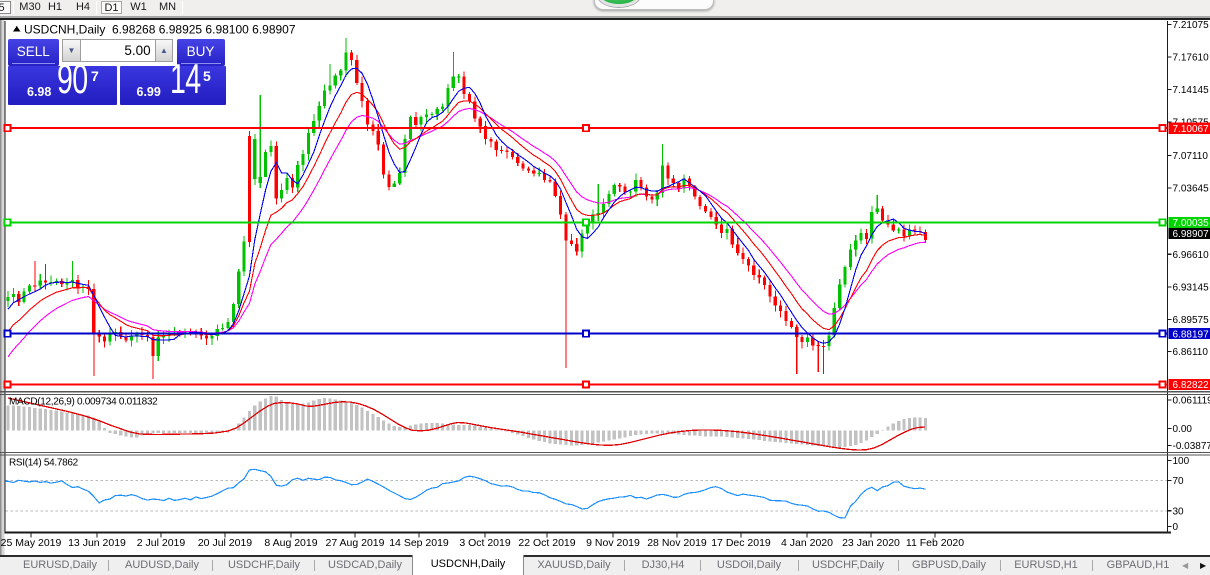 This screenshot has height=575, width=1210. What do you see at coordinates (1181, 461) in the screenshot?
I see `svg-text: 100` at bounding box center [1181, 461].